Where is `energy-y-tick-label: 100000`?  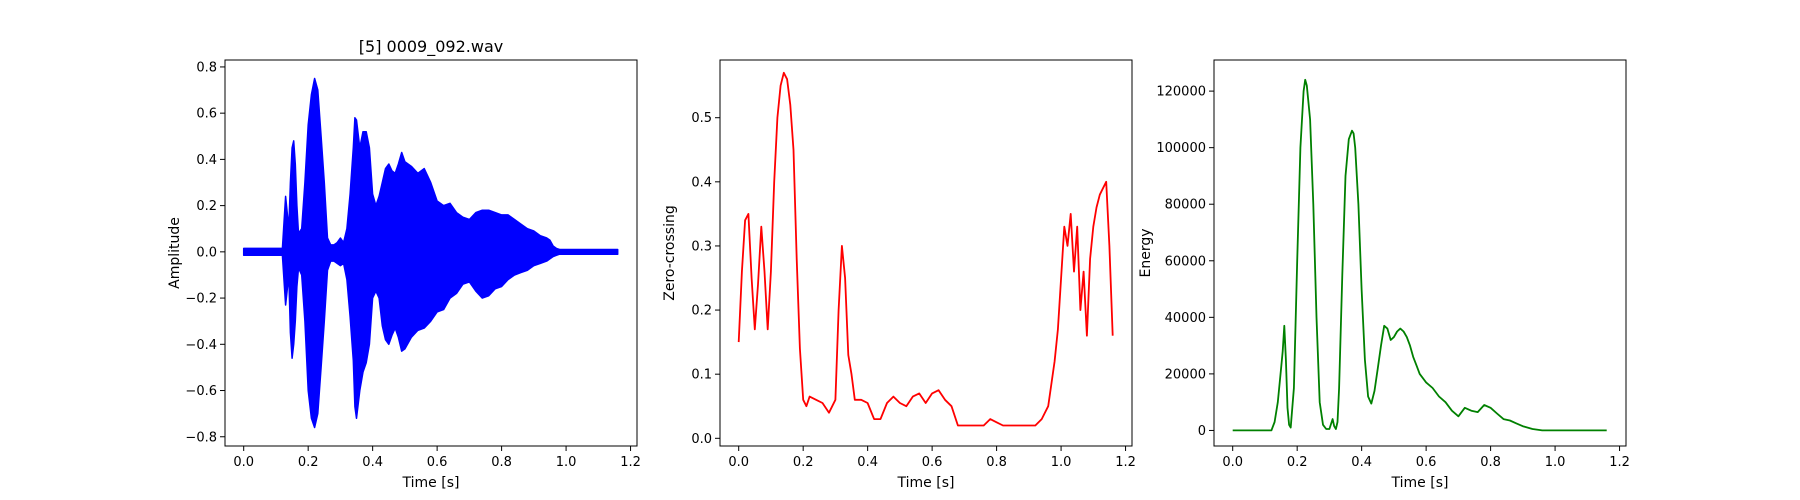
energy-y-tick-label: 100000 is located at coordinates (1181, 148).